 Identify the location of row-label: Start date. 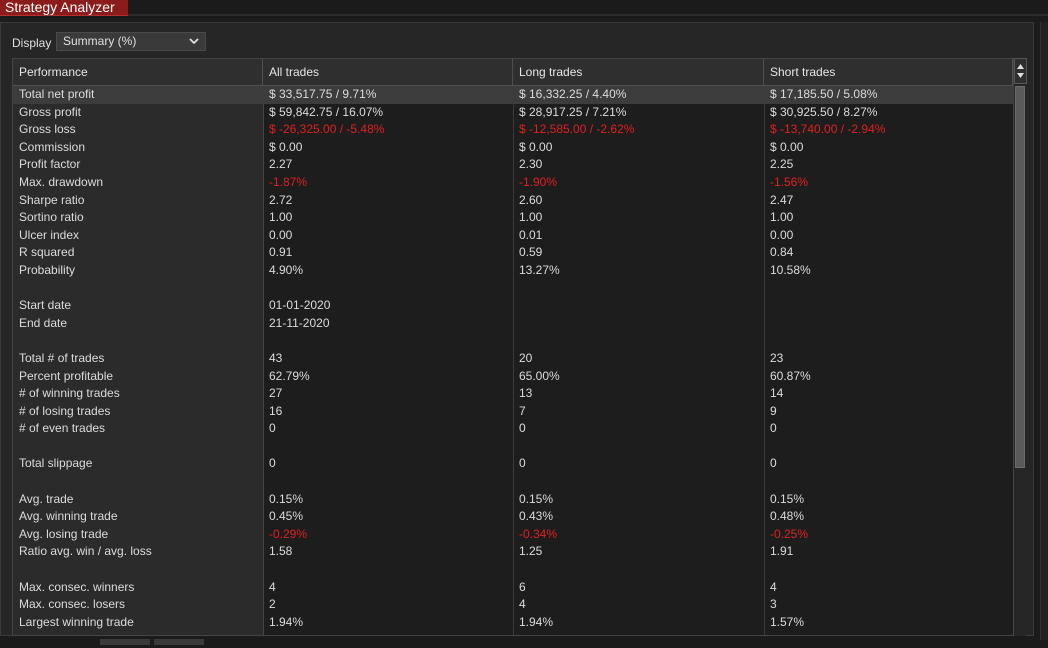
(45, 305).